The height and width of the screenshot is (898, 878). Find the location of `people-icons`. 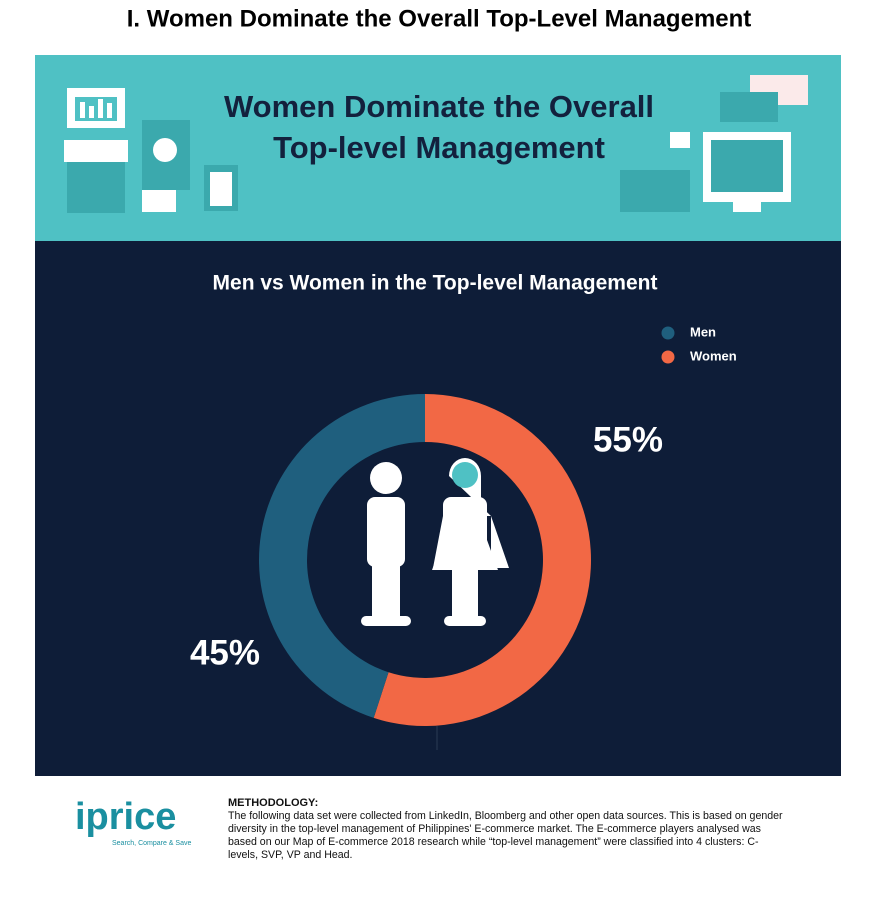

people-icons is located at coordinates (435, 542).